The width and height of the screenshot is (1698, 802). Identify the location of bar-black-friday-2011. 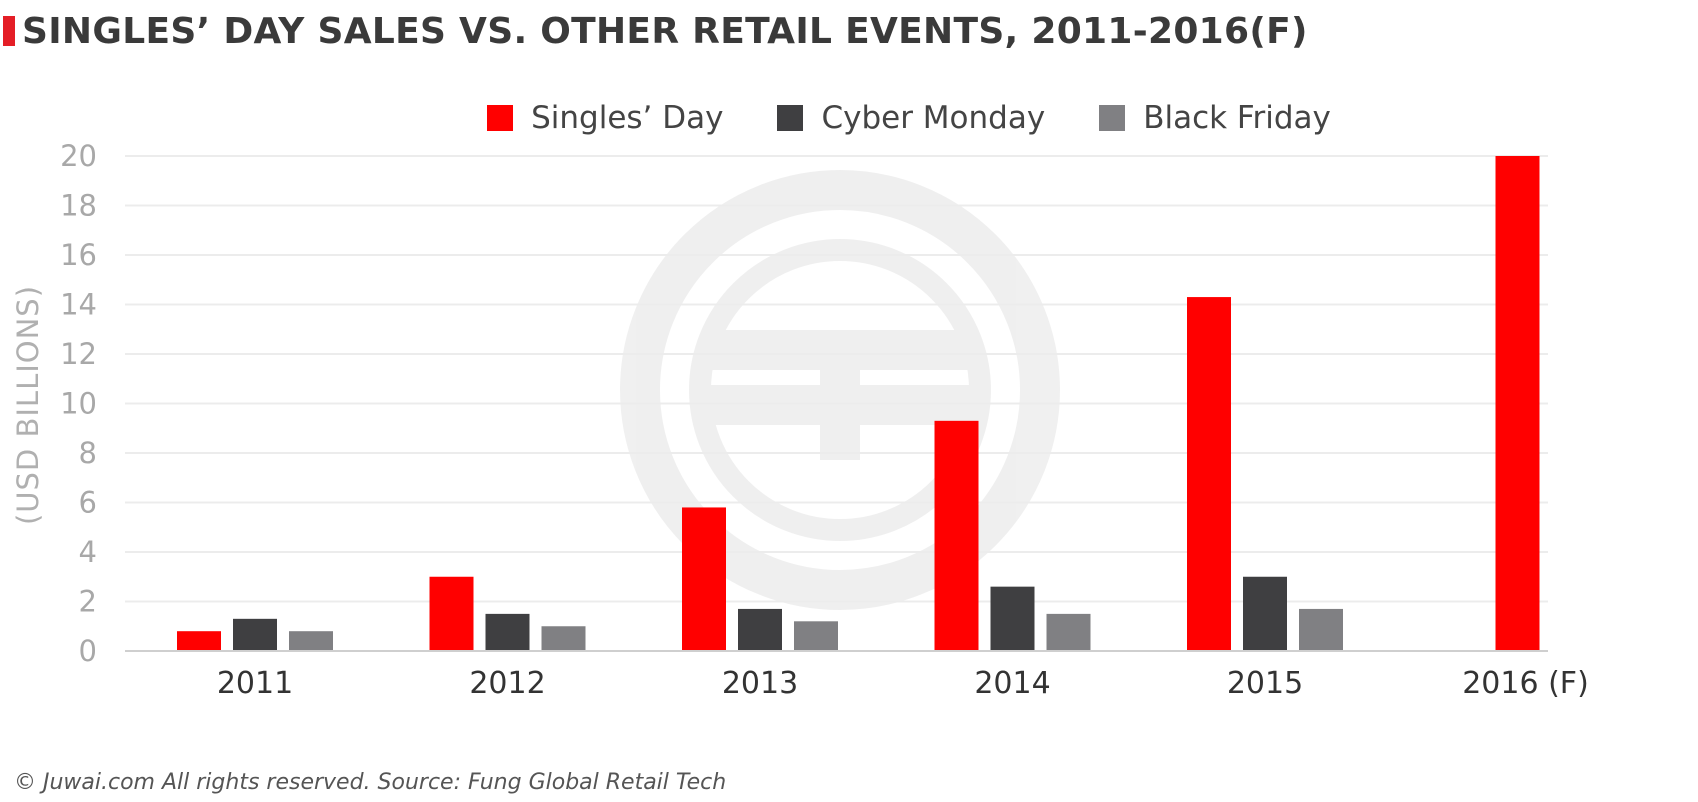
(311, 641).